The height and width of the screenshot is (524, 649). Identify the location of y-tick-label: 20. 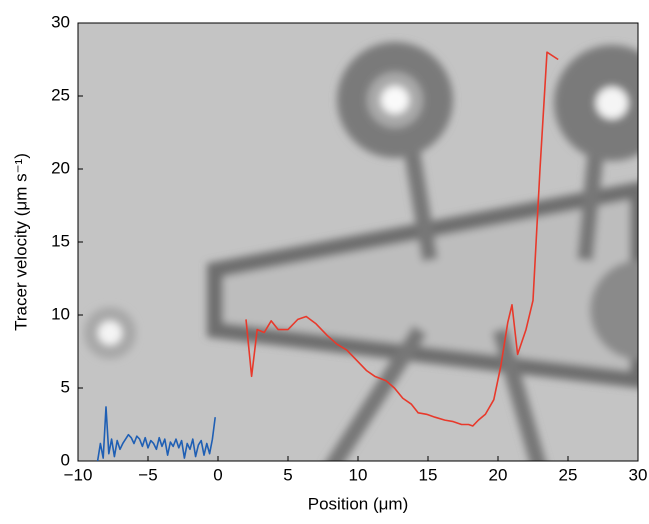
(60, 167).